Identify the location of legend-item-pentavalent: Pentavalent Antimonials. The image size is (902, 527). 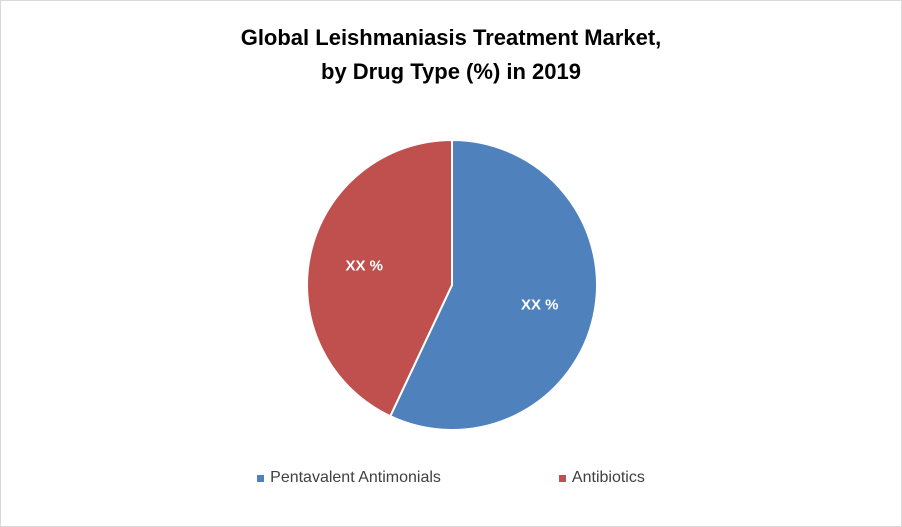
(349, 478).